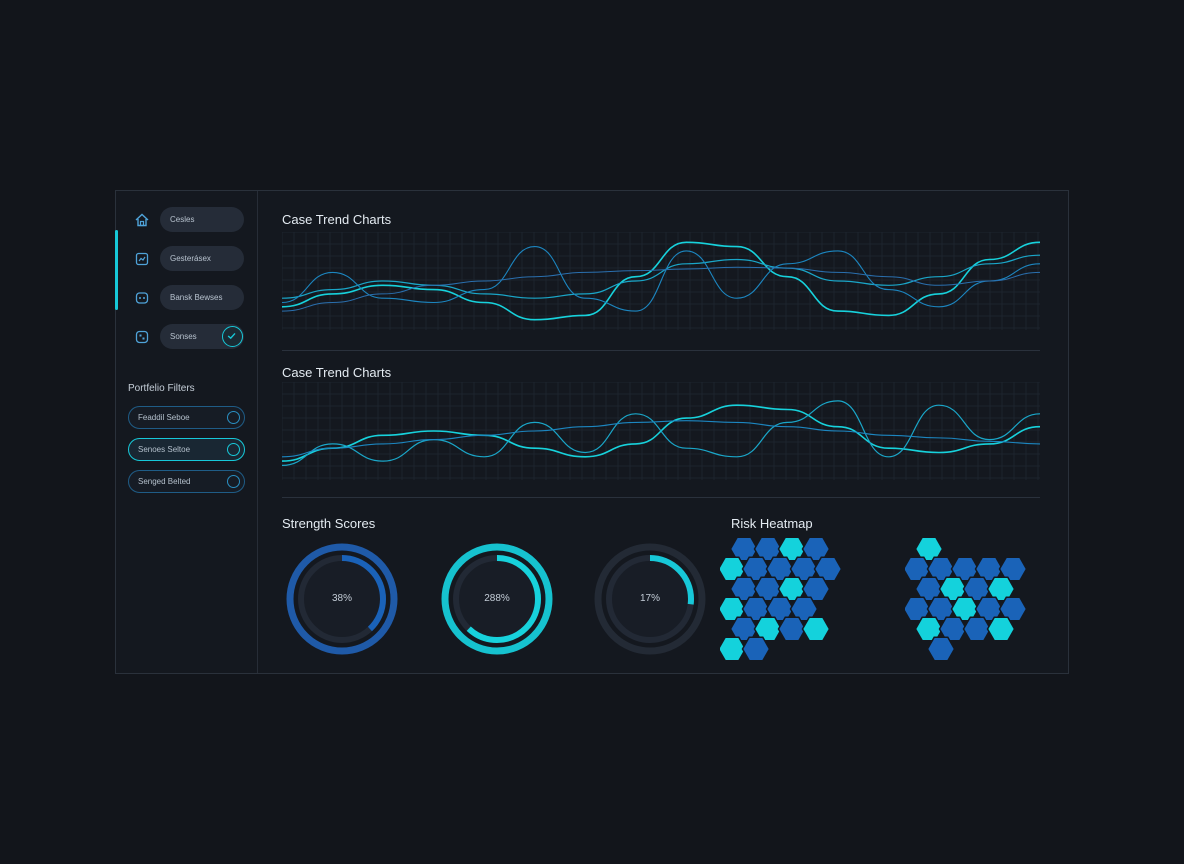 Image resolution: width=1184 pixels, height=864 pixels. Describe the element at coordinates (161, 388) in the screenshot. I see `filters-title: Portfelio Filters` at that location.